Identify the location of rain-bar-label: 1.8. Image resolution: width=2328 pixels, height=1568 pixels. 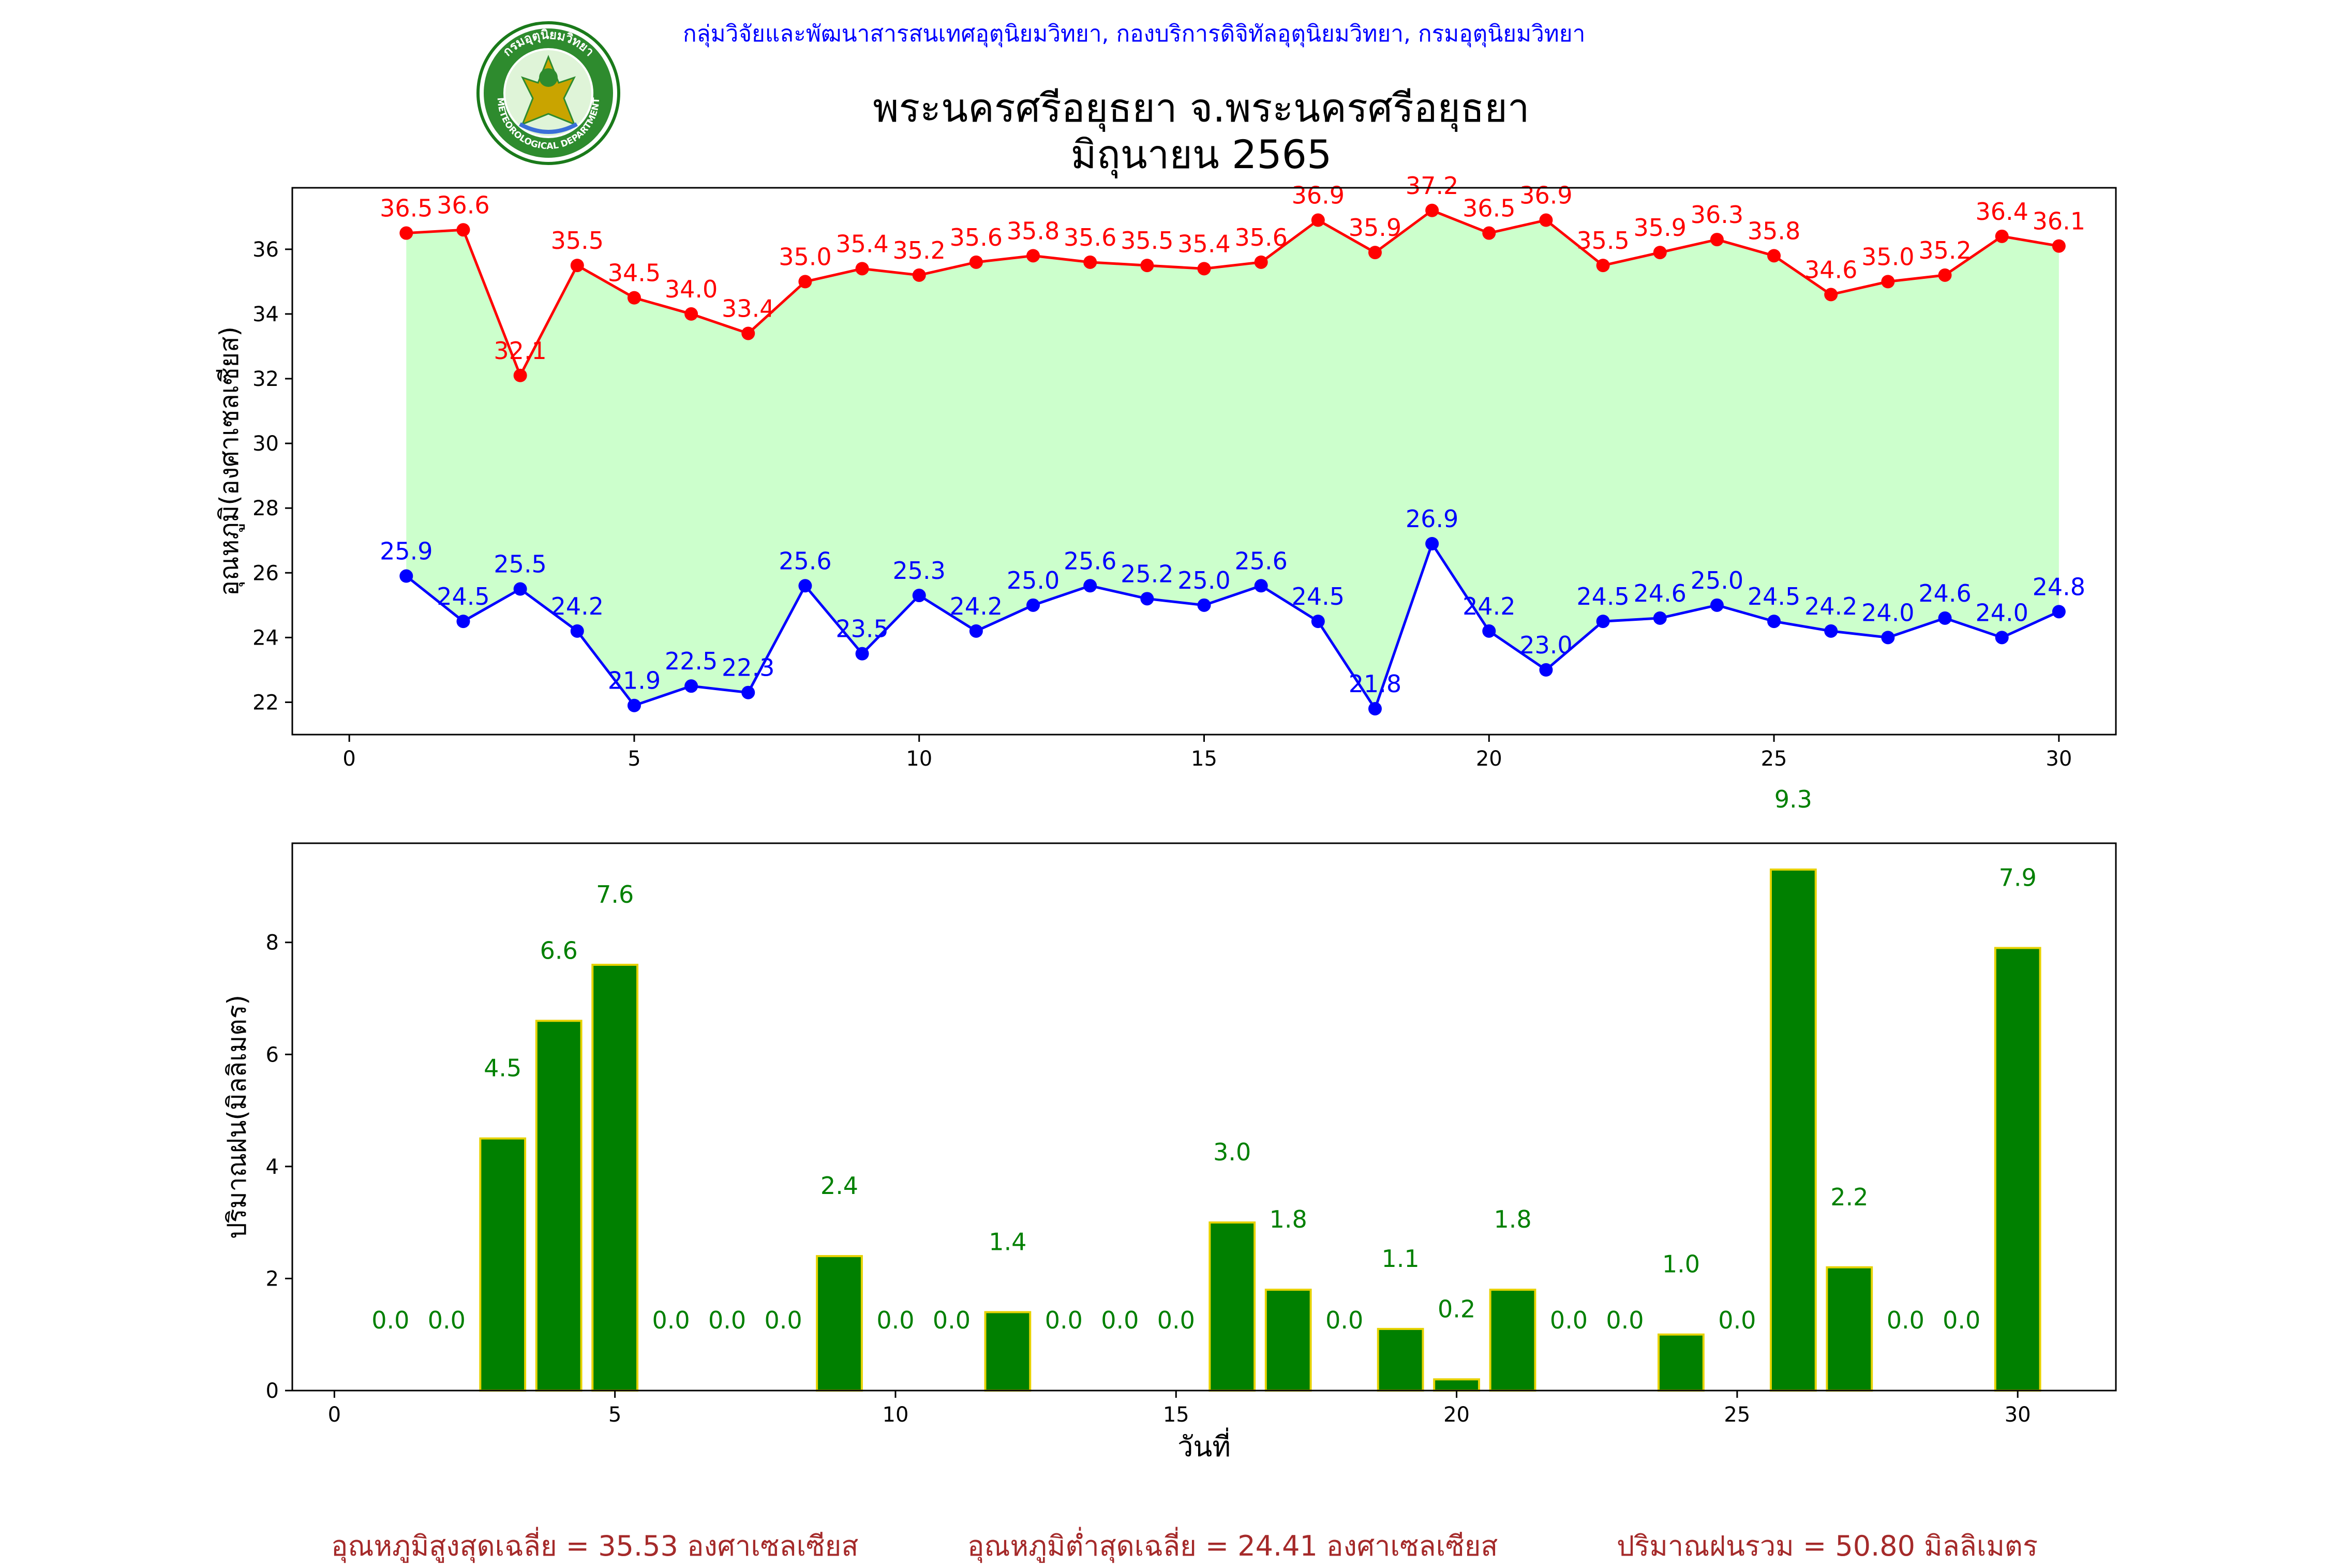
(1512, 1219).